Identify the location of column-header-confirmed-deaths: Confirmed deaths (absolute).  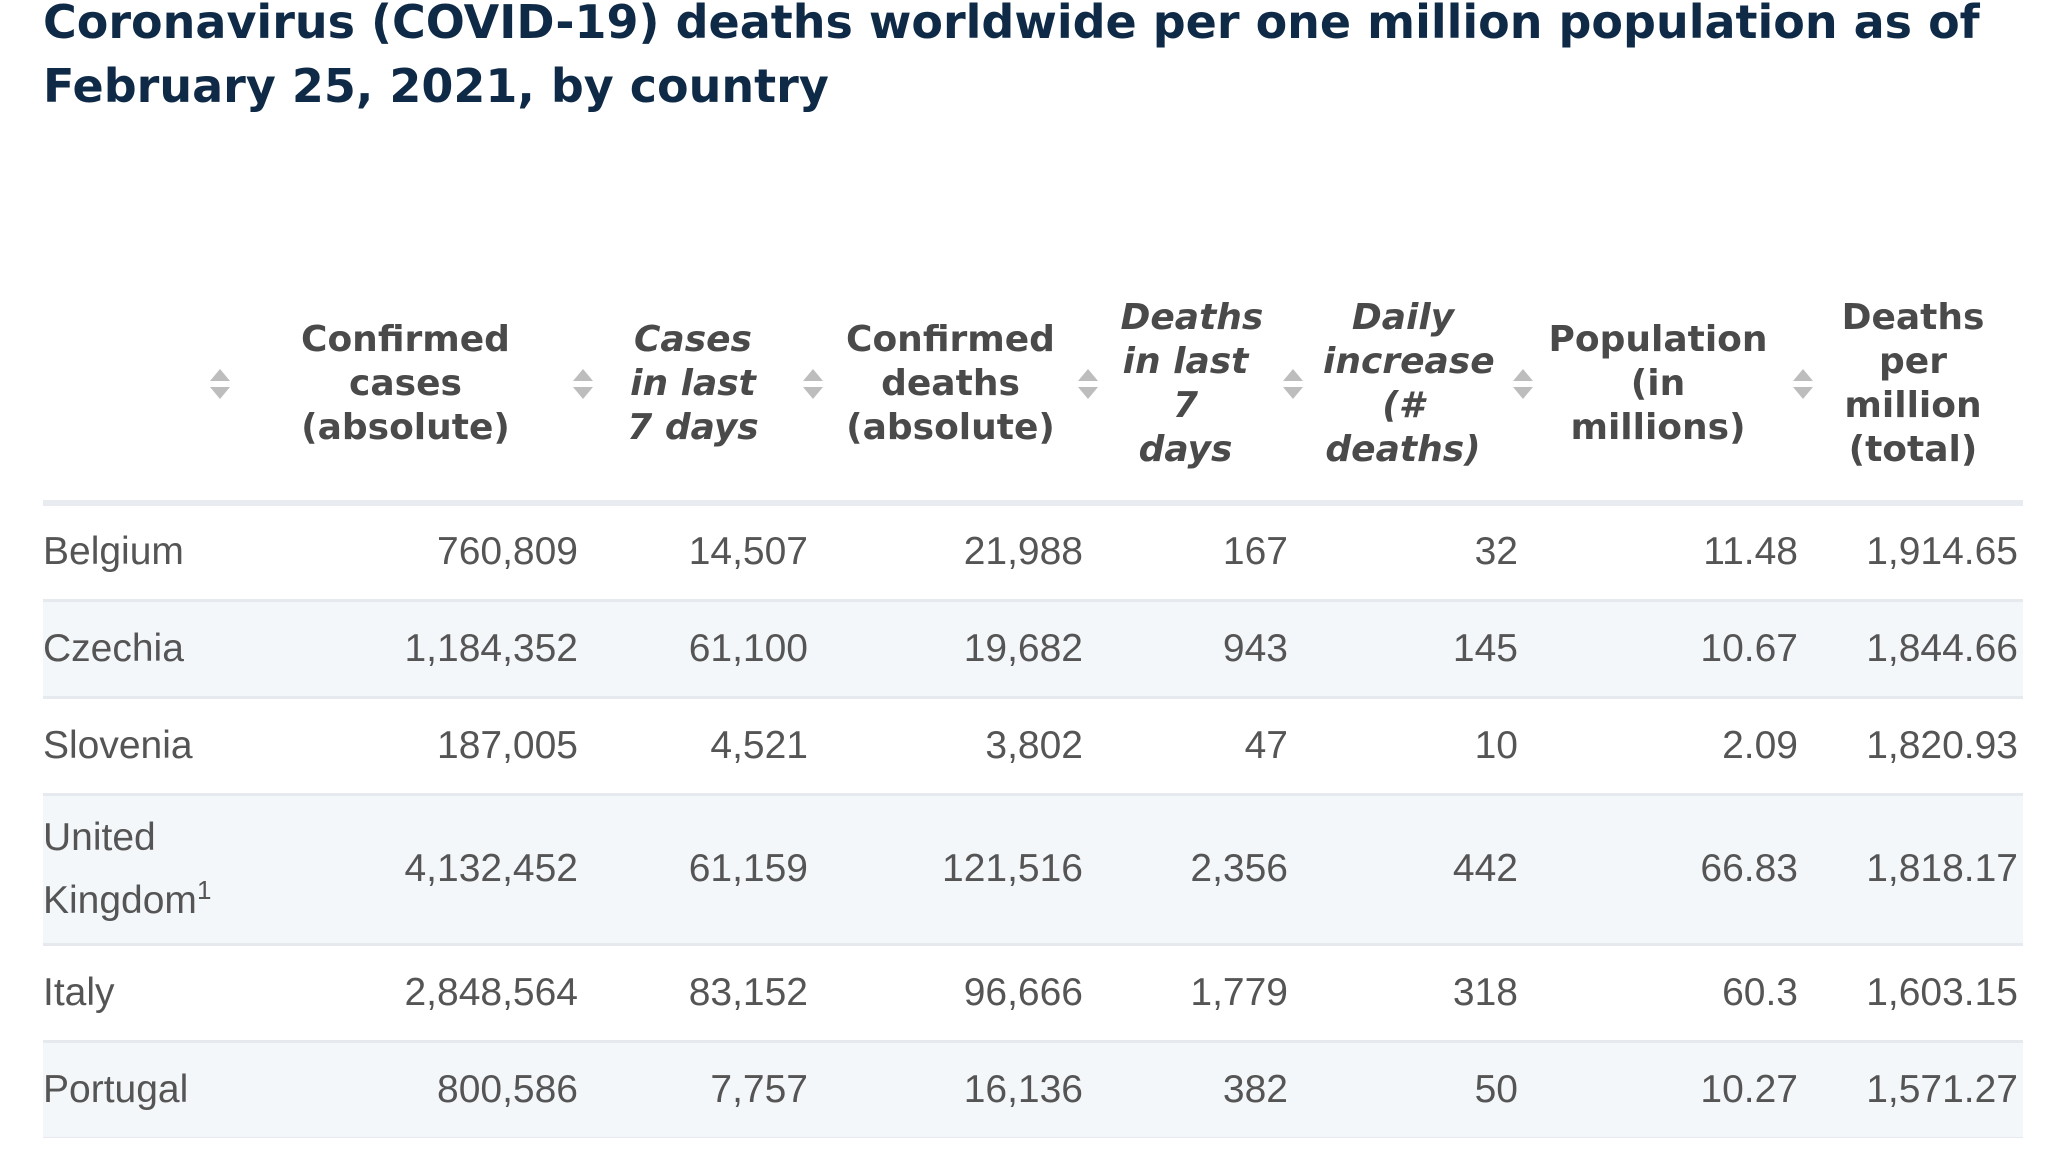
(960, 387).